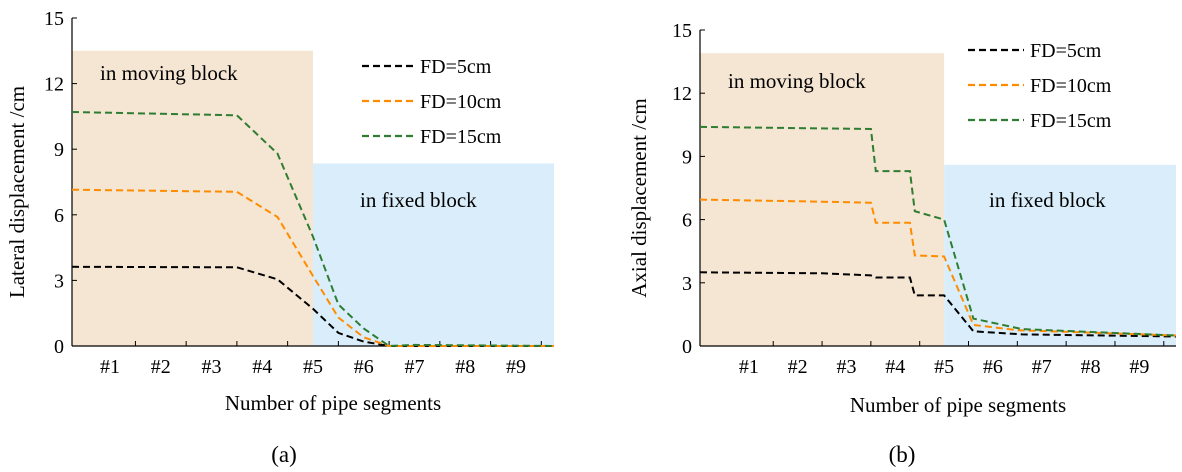  Describe the element at coordinates (938, 304) in the screenshot. I see `series-line-FD=5cm` at that location.